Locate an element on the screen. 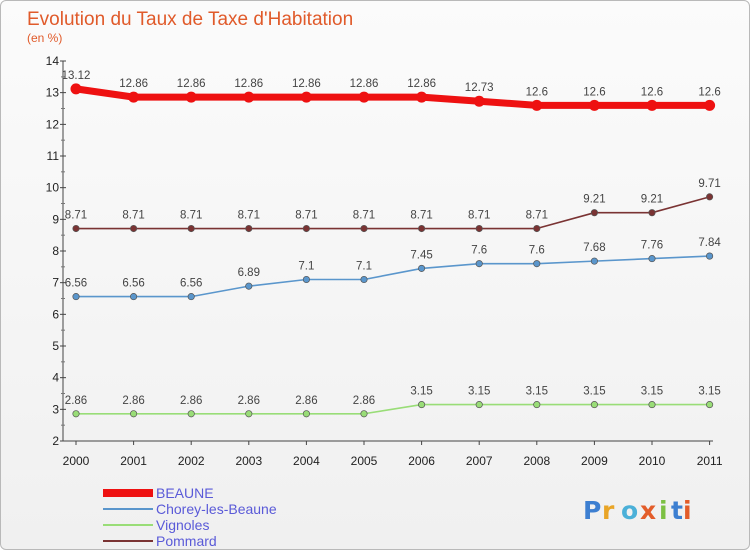  y-tick-label: 8 is located at coordinates (55, 251).